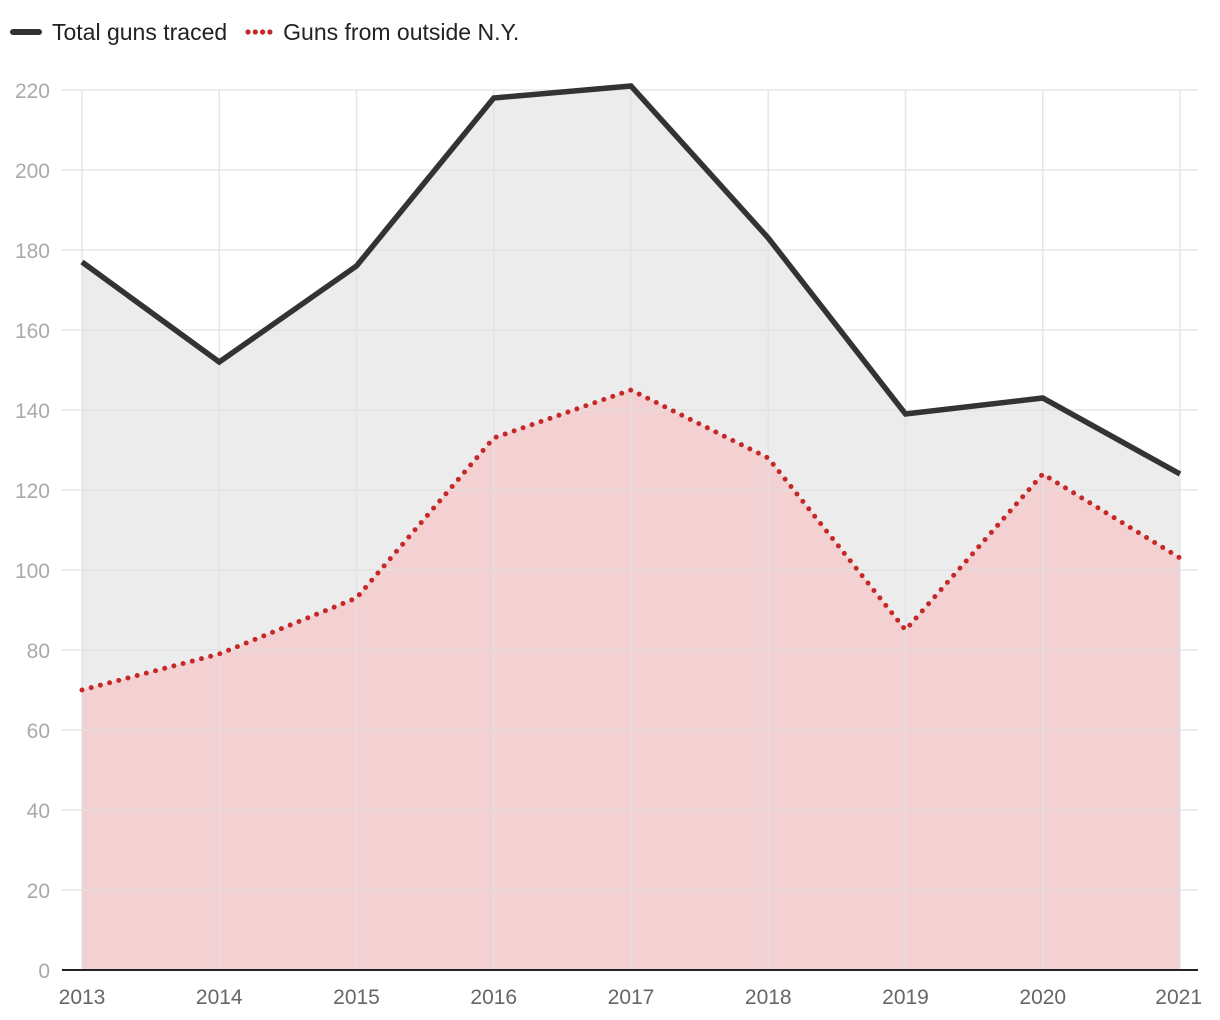  Describe the element at coordinates (401, 31) in the screenshot. I see `legend-label-outside: Guns from outside N.Y.` at that location.